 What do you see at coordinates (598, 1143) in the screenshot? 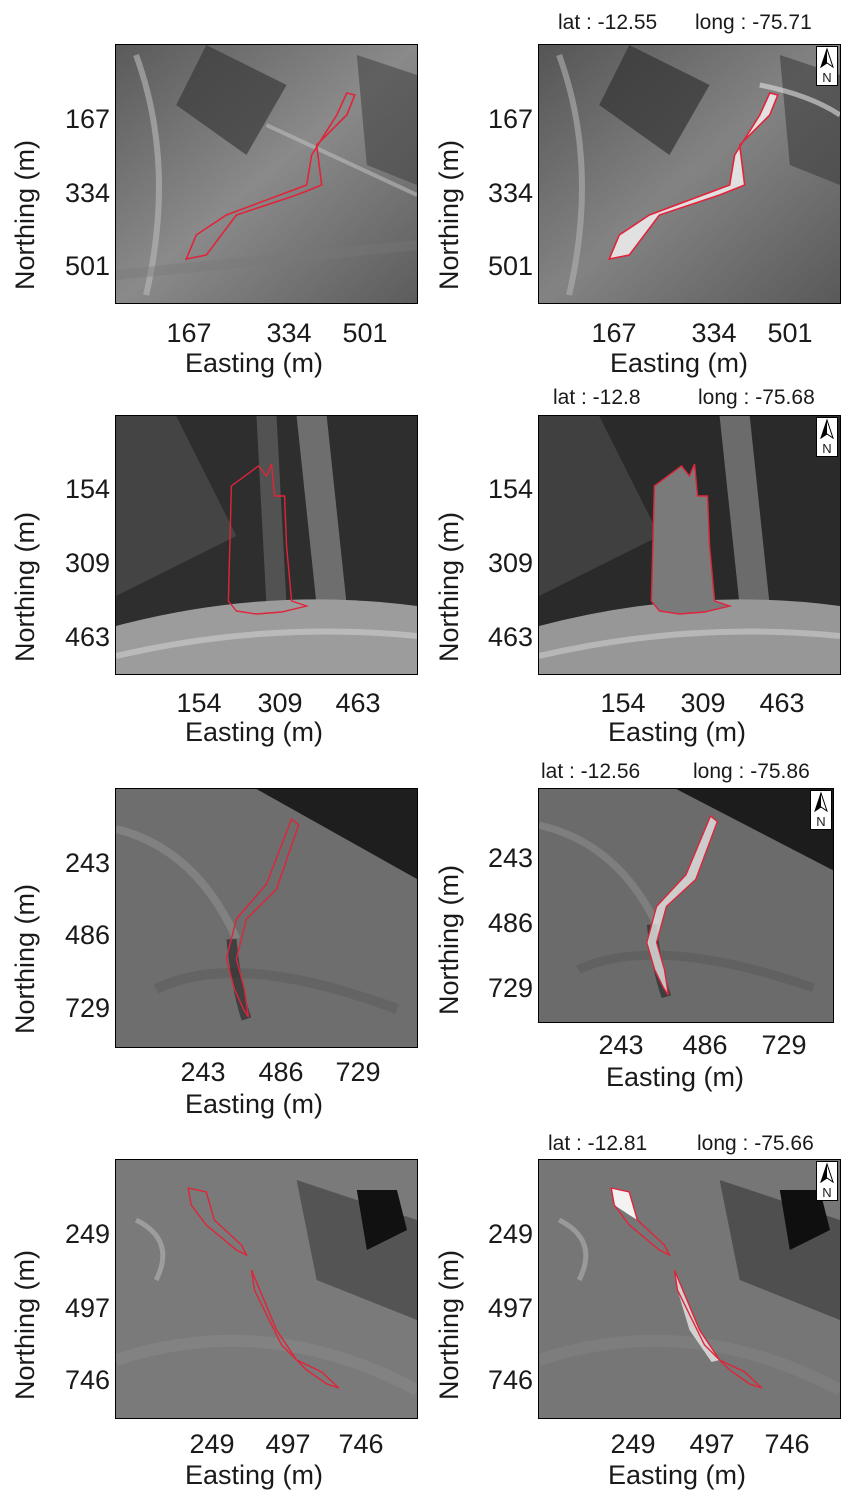
I see `lat-readout: lat : -12.81` at bounding box center [598, 1143].